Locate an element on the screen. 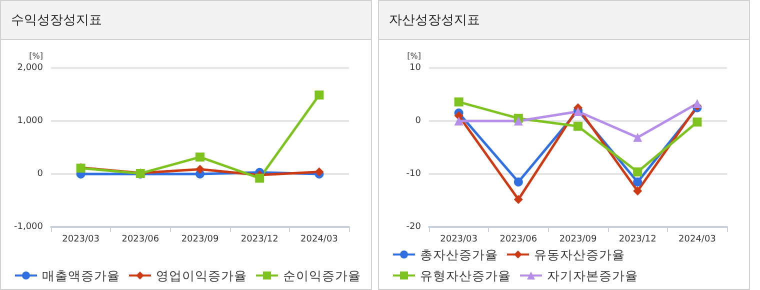  chart-title: 수익성장성지표 is located at coordinates (186, 20).